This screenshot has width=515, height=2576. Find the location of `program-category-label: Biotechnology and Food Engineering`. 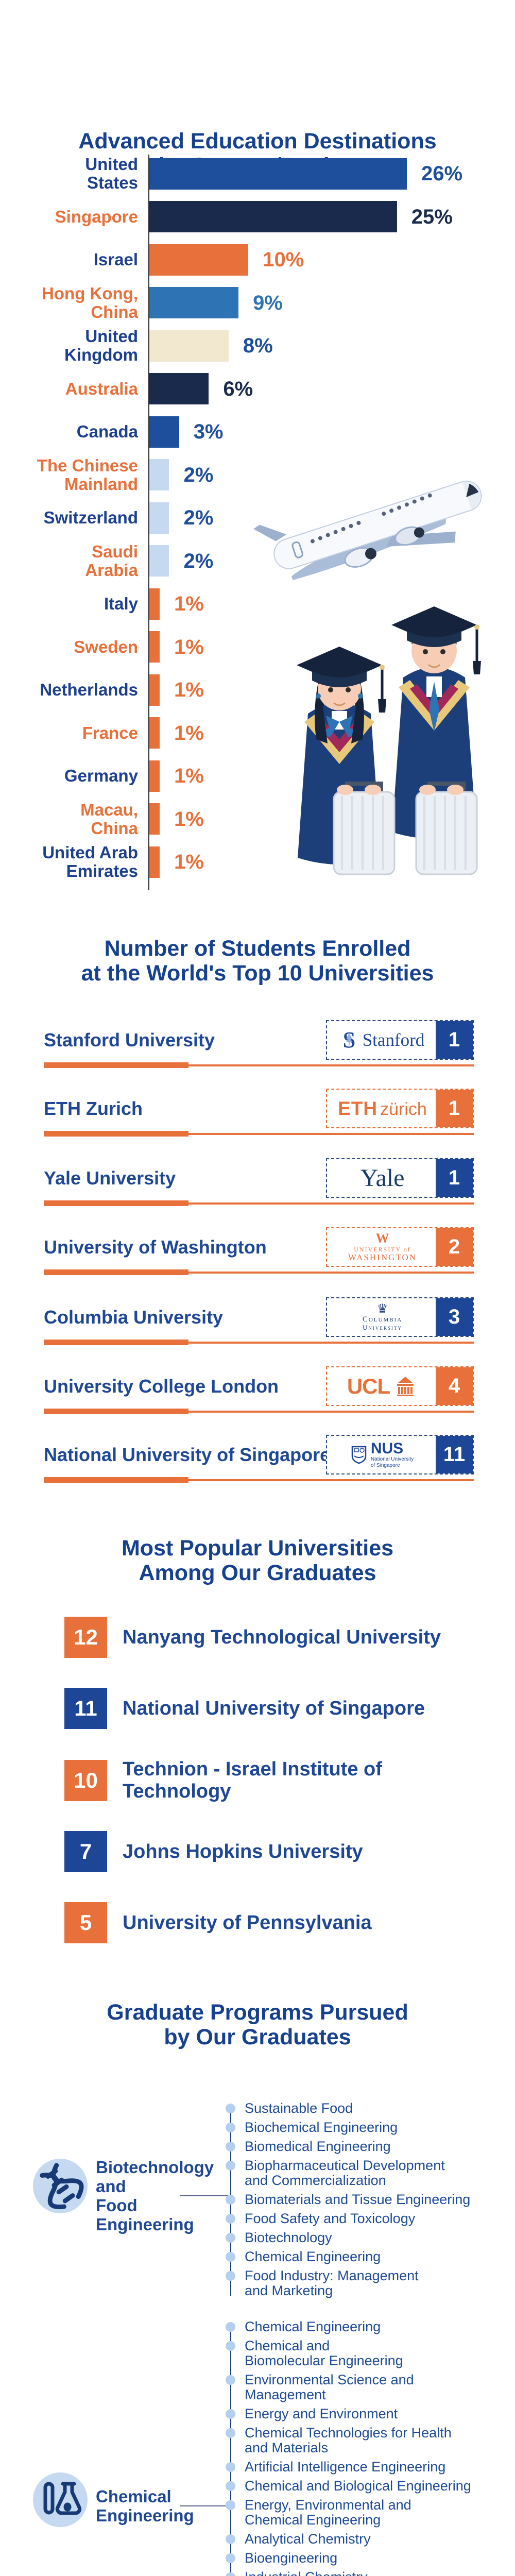

program-category-label: Biotechnology and Food Engineering is located at coordinates (155, 2196).